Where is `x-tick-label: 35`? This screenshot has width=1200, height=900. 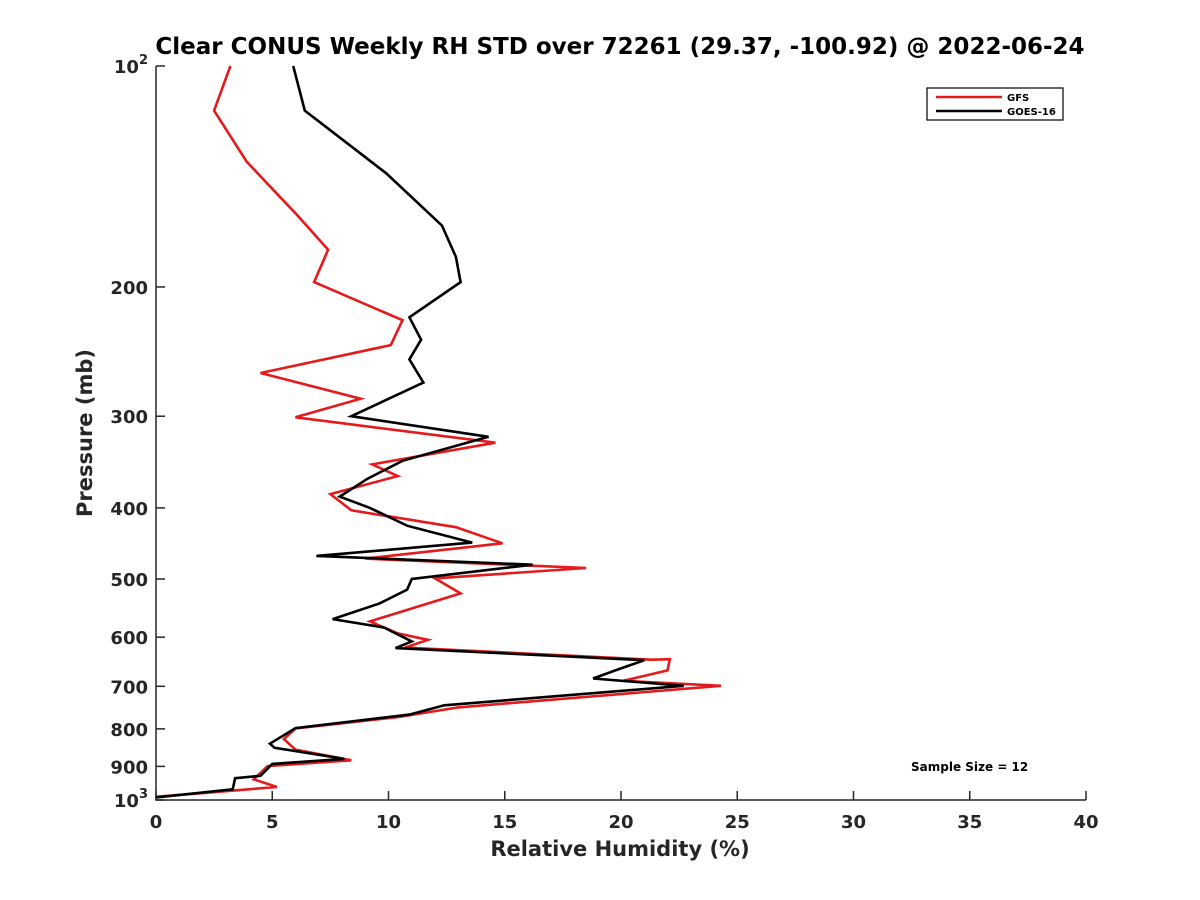 x-tick-label: 35 is located at coordinates (969, 822).